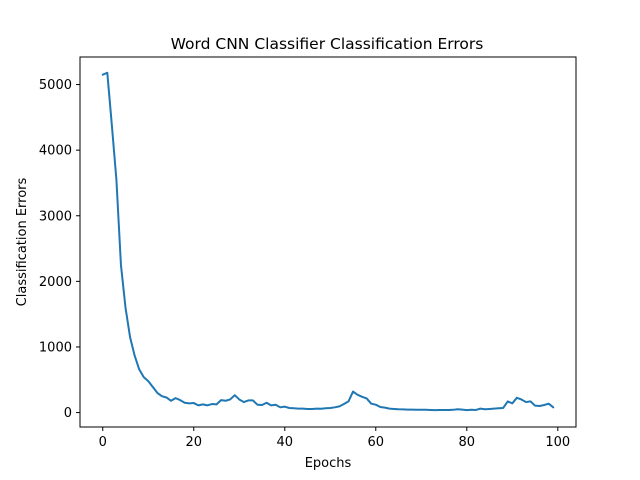 The width and height of the screenshot is (640, 480). Describe the element at coordinates (284, 442) in the screenshot. I see `x-tick-label: 40` at that location.